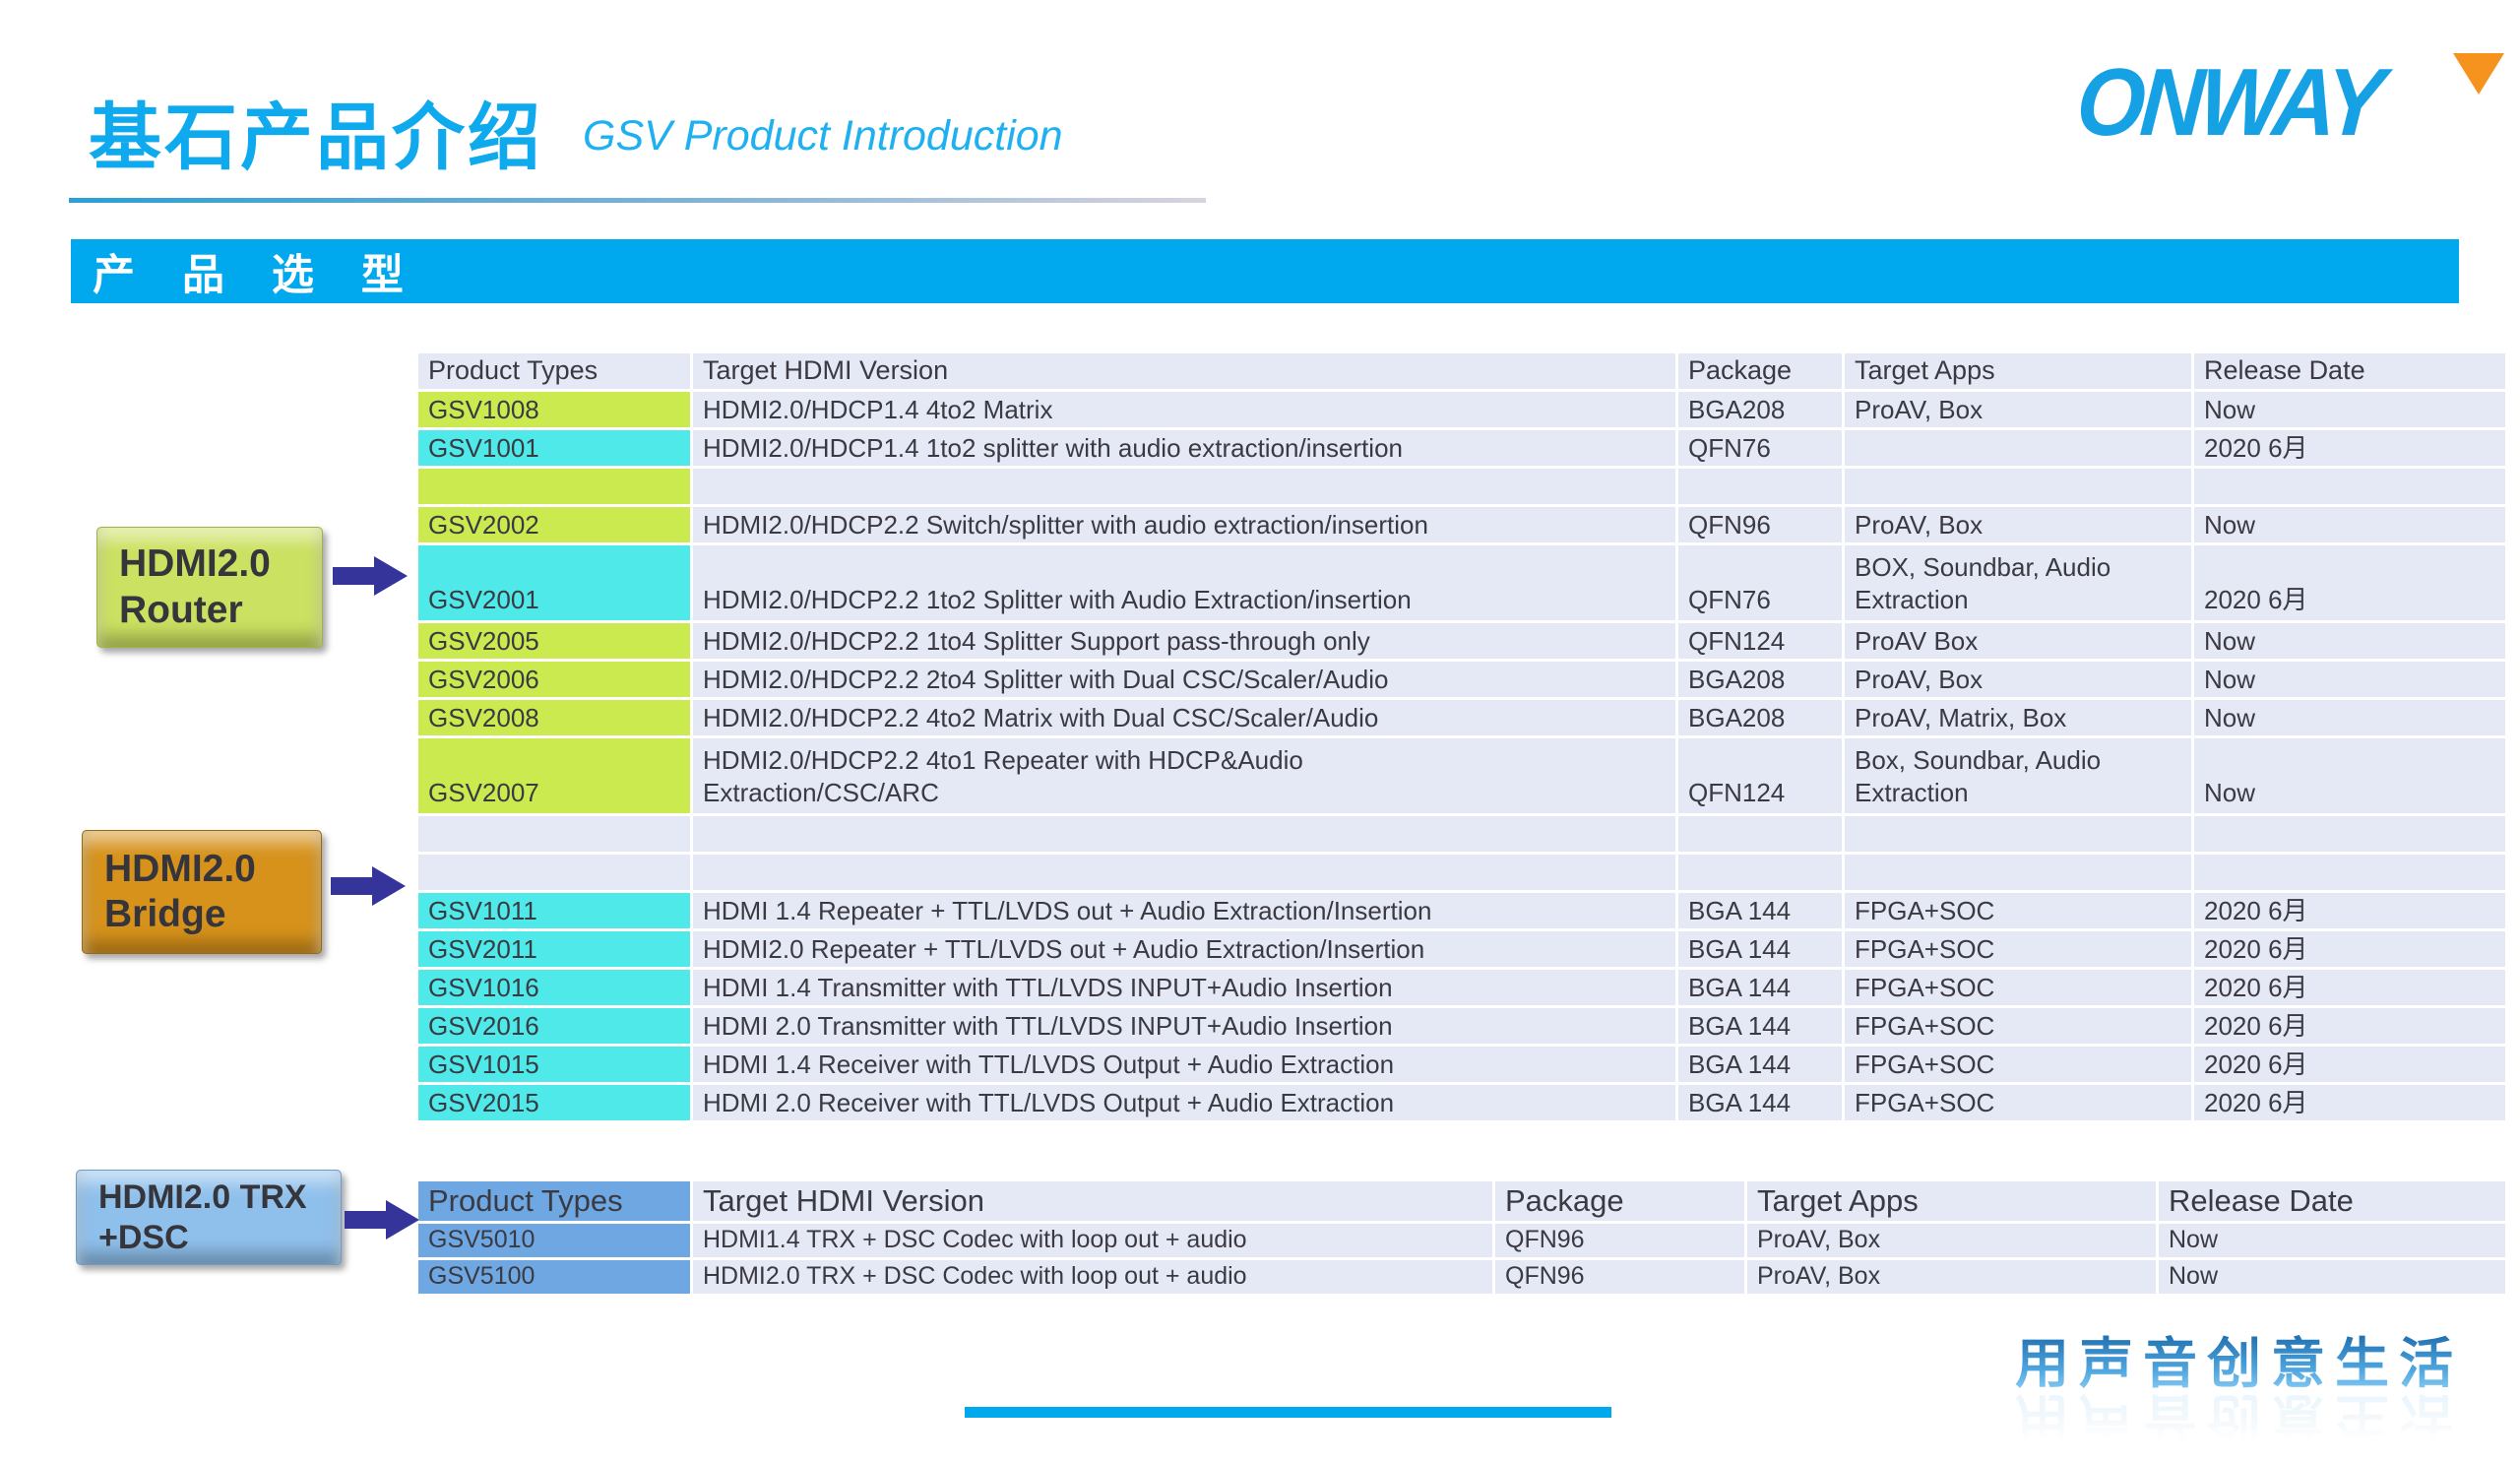 This screenshot has width=2520, height=1463. I want to click on cell-apps: ProAV, Matrix, Box, so click(2018, 718).